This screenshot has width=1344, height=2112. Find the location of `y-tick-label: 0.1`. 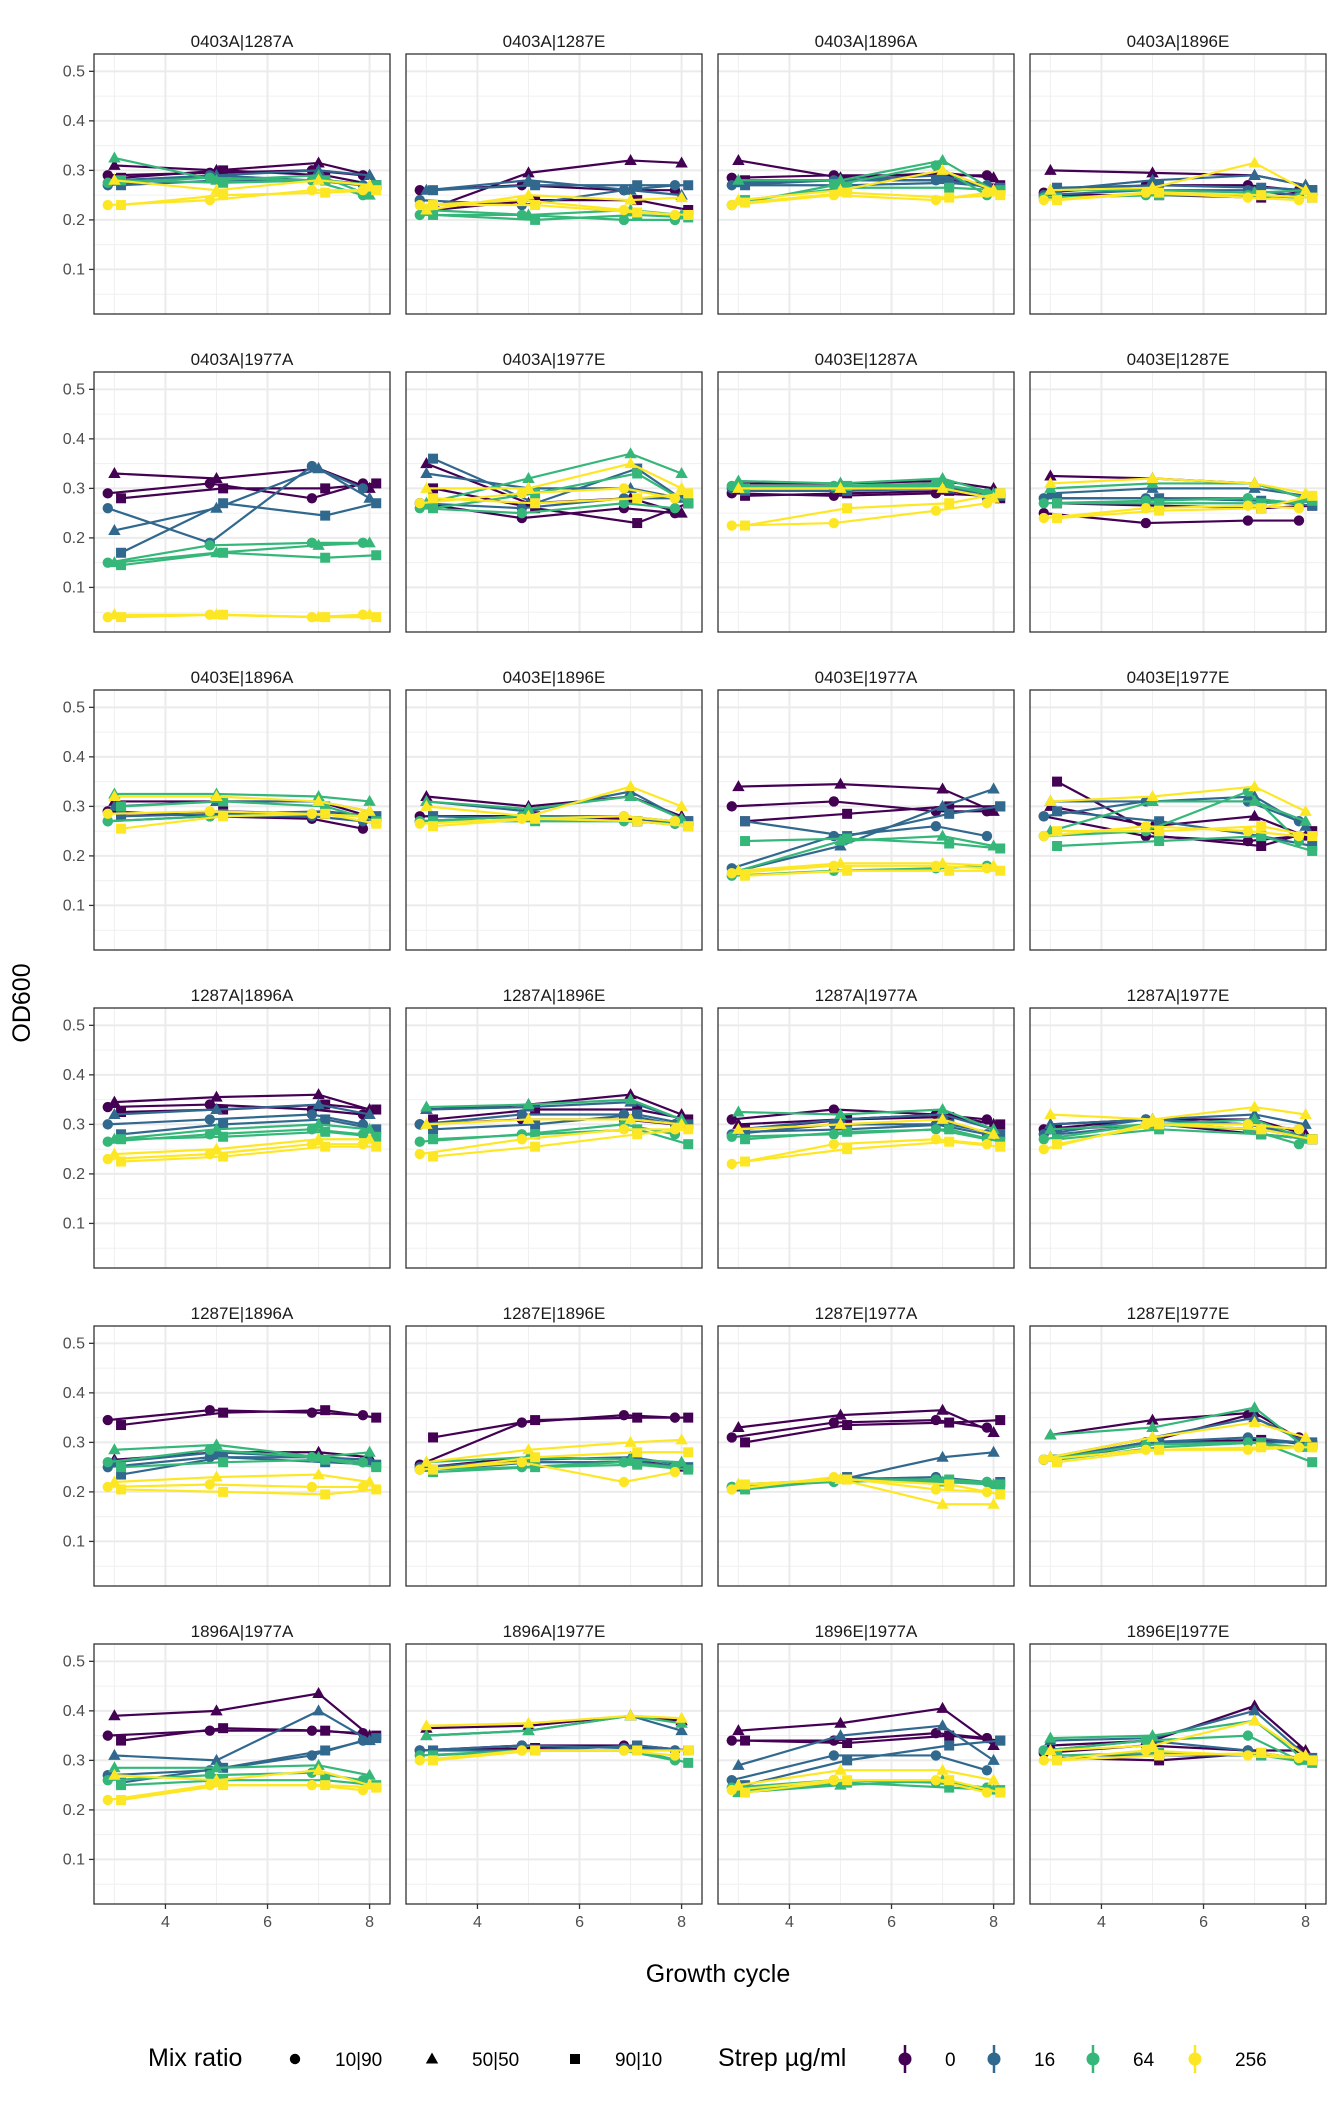

y-tick-label: 0.1 is located at coordinates (74, 905).